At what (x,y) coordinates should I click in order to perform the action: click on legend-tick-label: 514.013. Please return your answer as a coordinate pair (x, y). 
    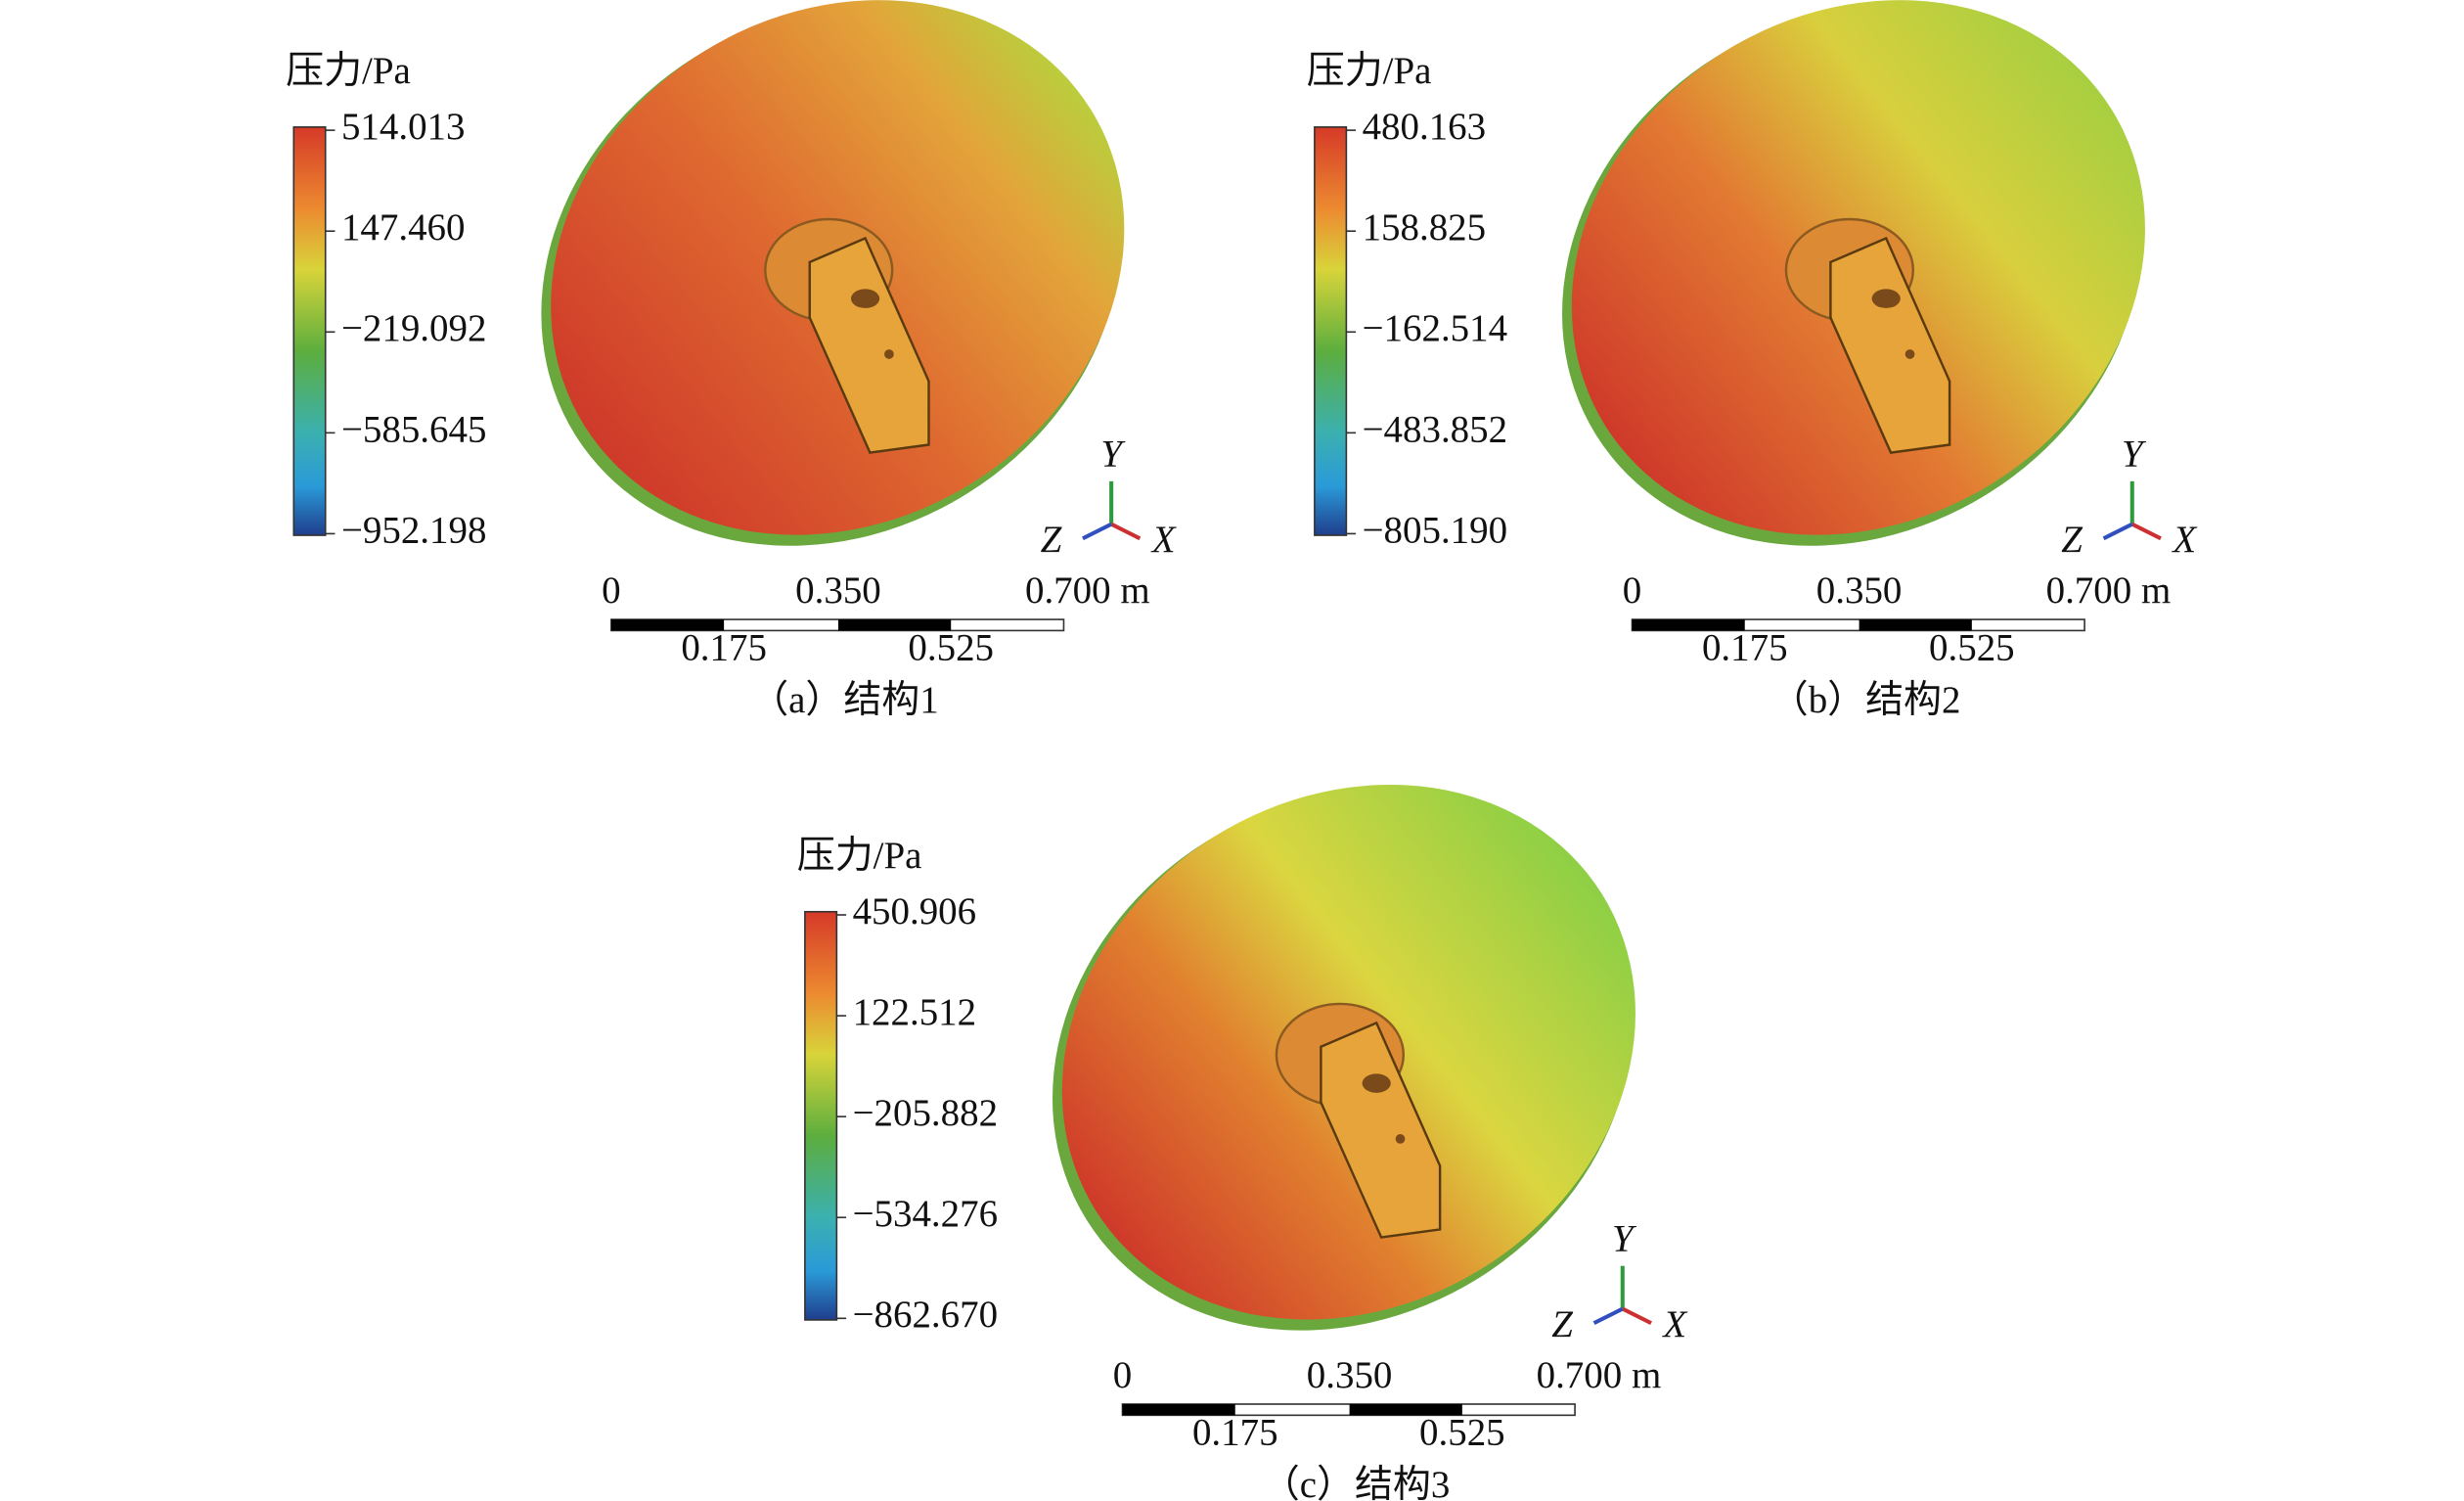
    Looking at the image, I should click on (403, 127).